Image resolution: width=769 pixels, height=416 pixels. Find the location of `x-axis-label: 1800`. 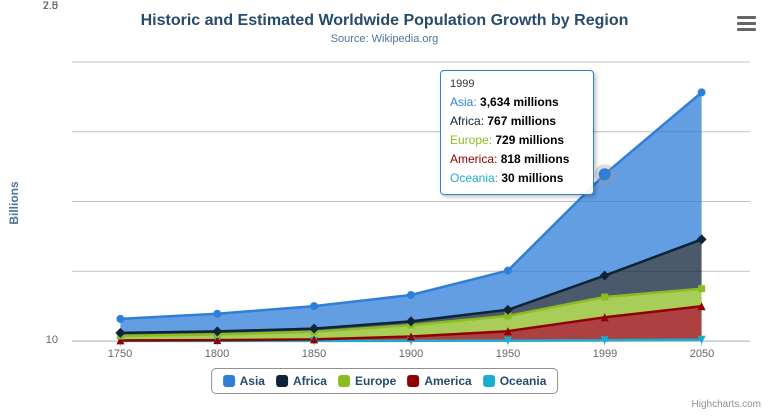

x-axis-label: 1800 is located at coordinates (217, 354).